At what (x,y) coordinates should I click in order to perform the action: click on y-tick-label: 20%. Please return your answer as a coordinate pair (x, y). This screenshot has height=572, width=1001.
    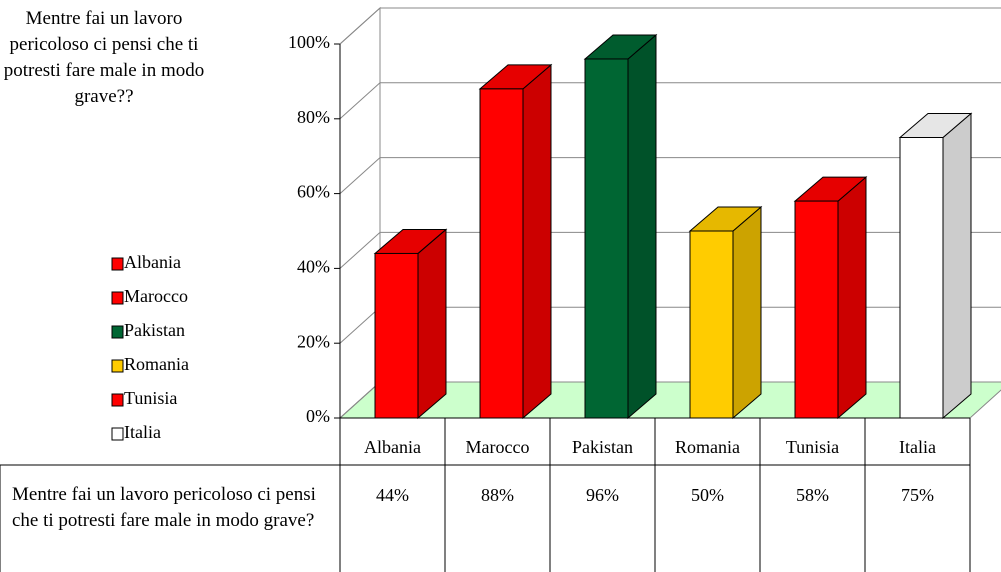
    Looking at the image, I should click on (313, 341).